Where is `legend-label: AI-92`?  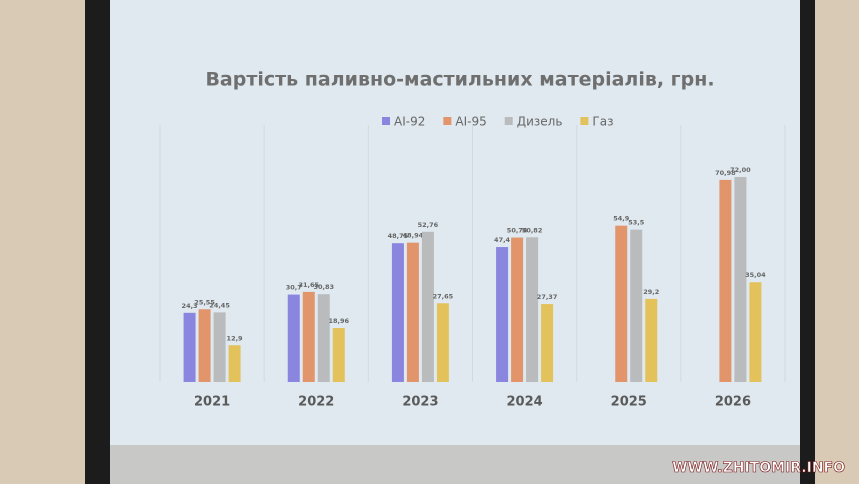
legend-label: AI-92 is located at coordinates (409, 122).